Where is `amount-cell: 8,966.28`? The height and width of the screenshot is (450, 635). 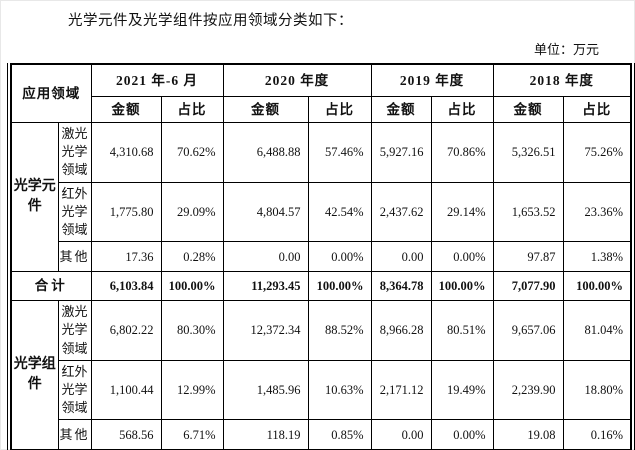 amount-cell: 8,966.28 is located at coordinates (401, 330).